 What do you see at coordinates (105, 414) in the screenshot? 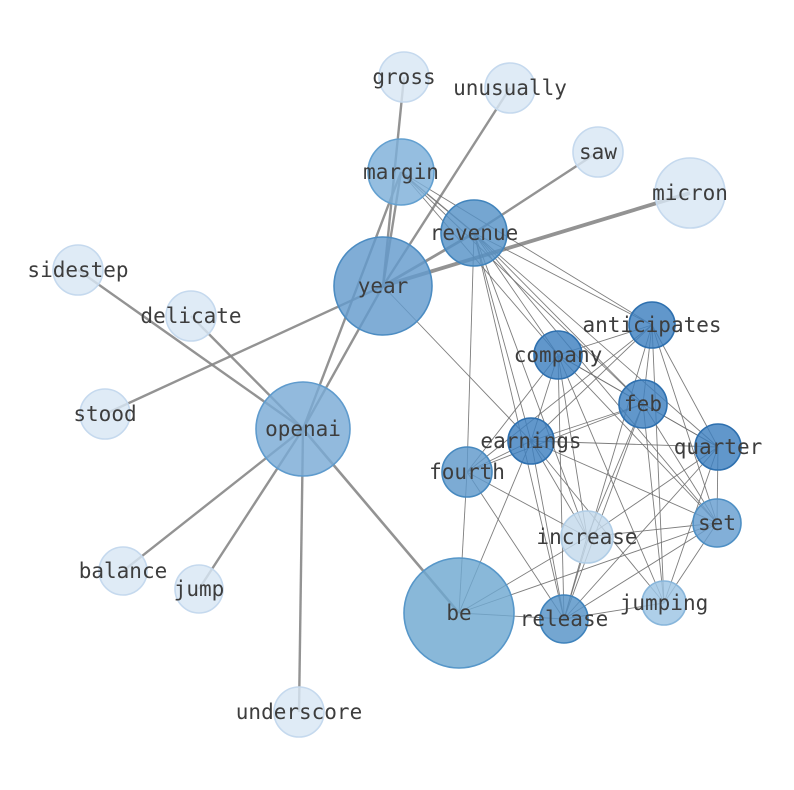
I see `node-stood` at bounding box center [105, 414].